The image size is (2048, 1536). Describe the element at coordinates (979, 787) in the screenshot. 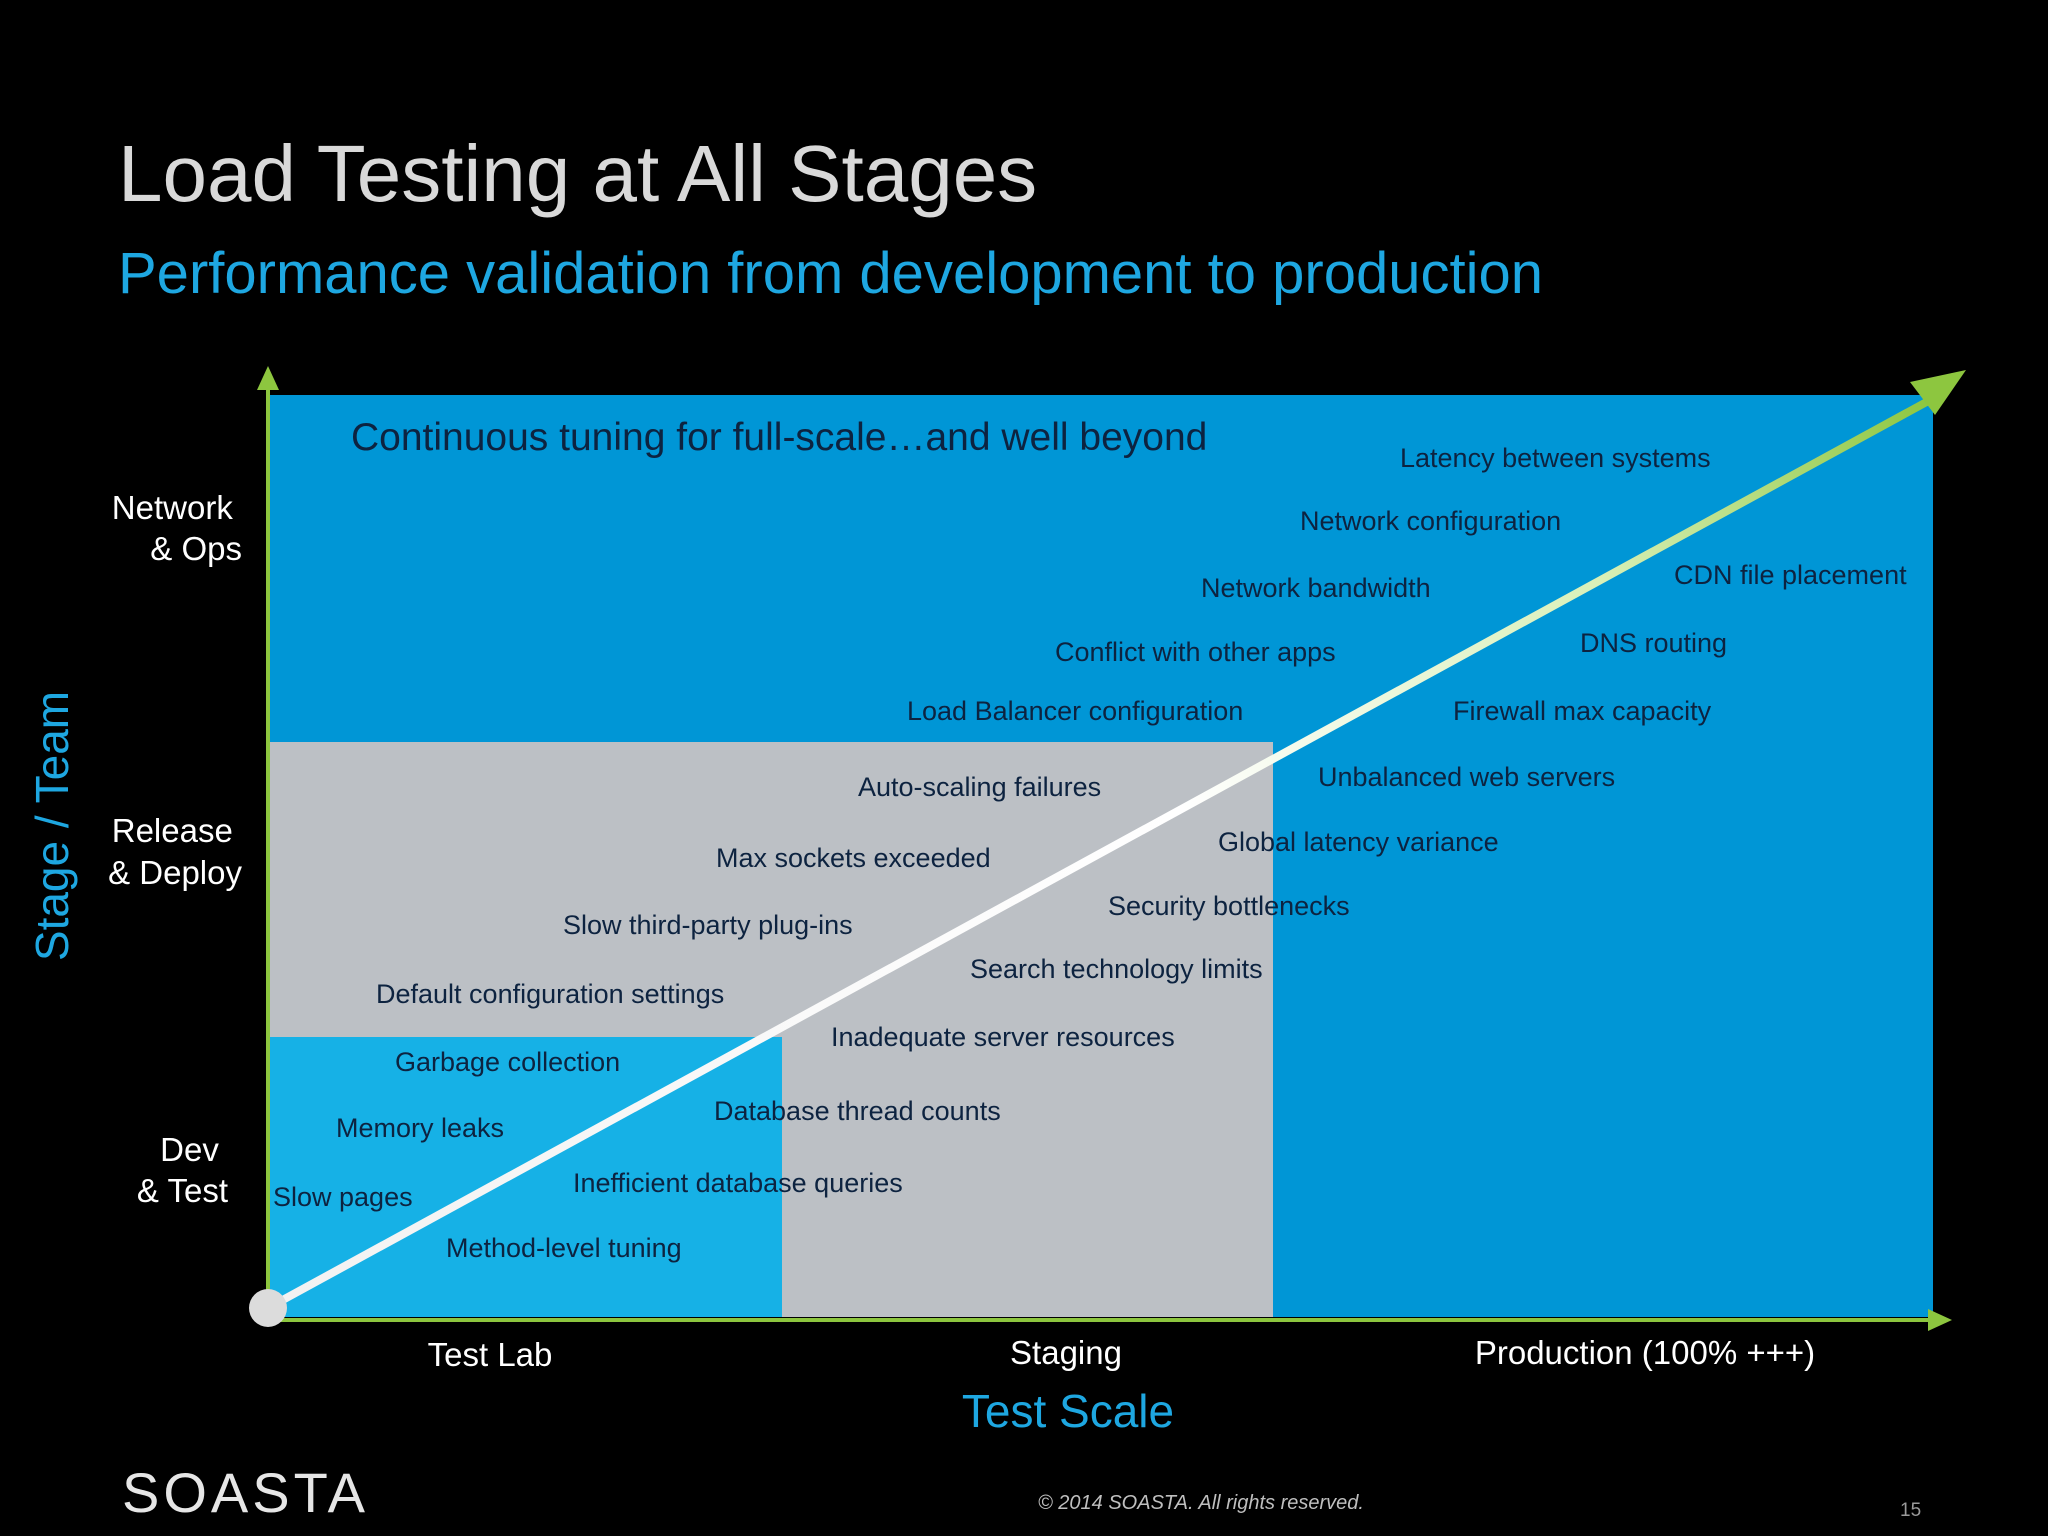

I see `issue-auto-scaling-failures: Auto-scaling failures` at that location.